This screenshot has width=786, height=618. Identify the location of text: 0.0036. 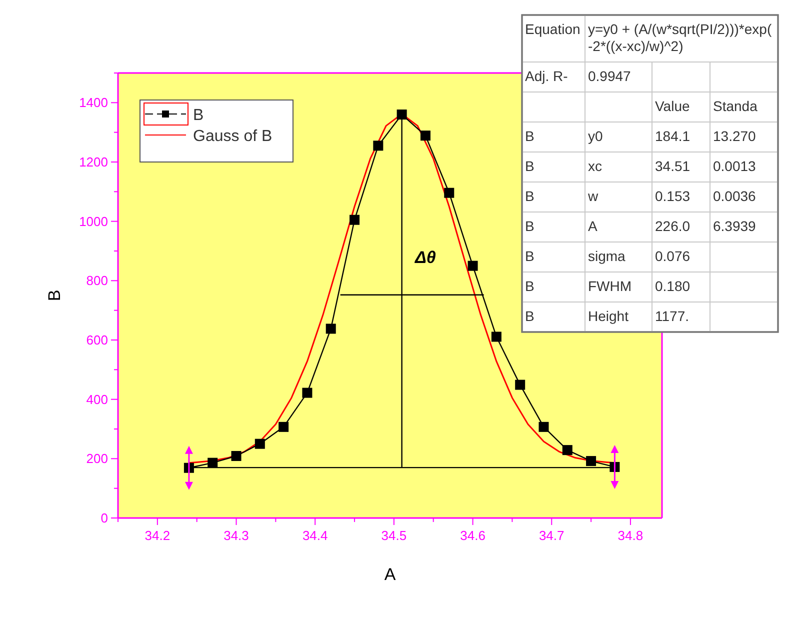
(734, 196).